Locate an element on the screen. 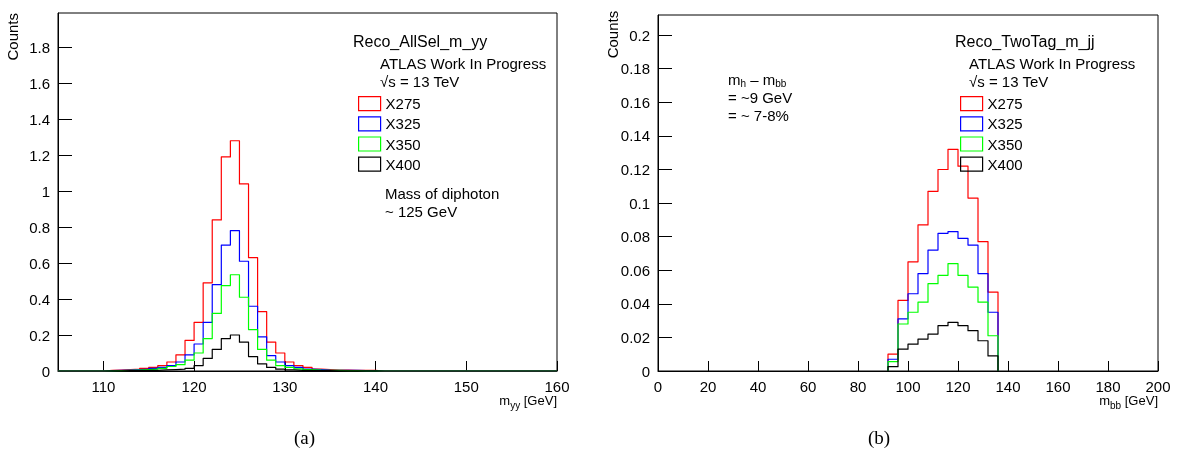 The image size is (1178, 456). x-tick-label: 0 is located at coordinates (658, 386).